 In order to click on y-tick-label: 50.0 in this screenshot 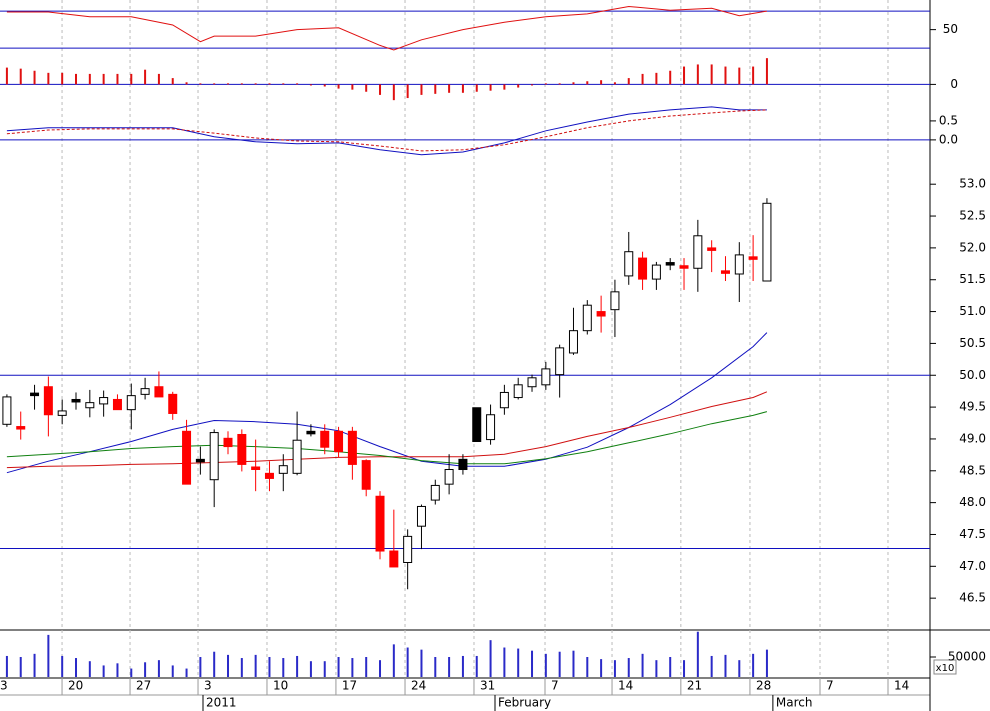, I will do `click(972, 375)`.